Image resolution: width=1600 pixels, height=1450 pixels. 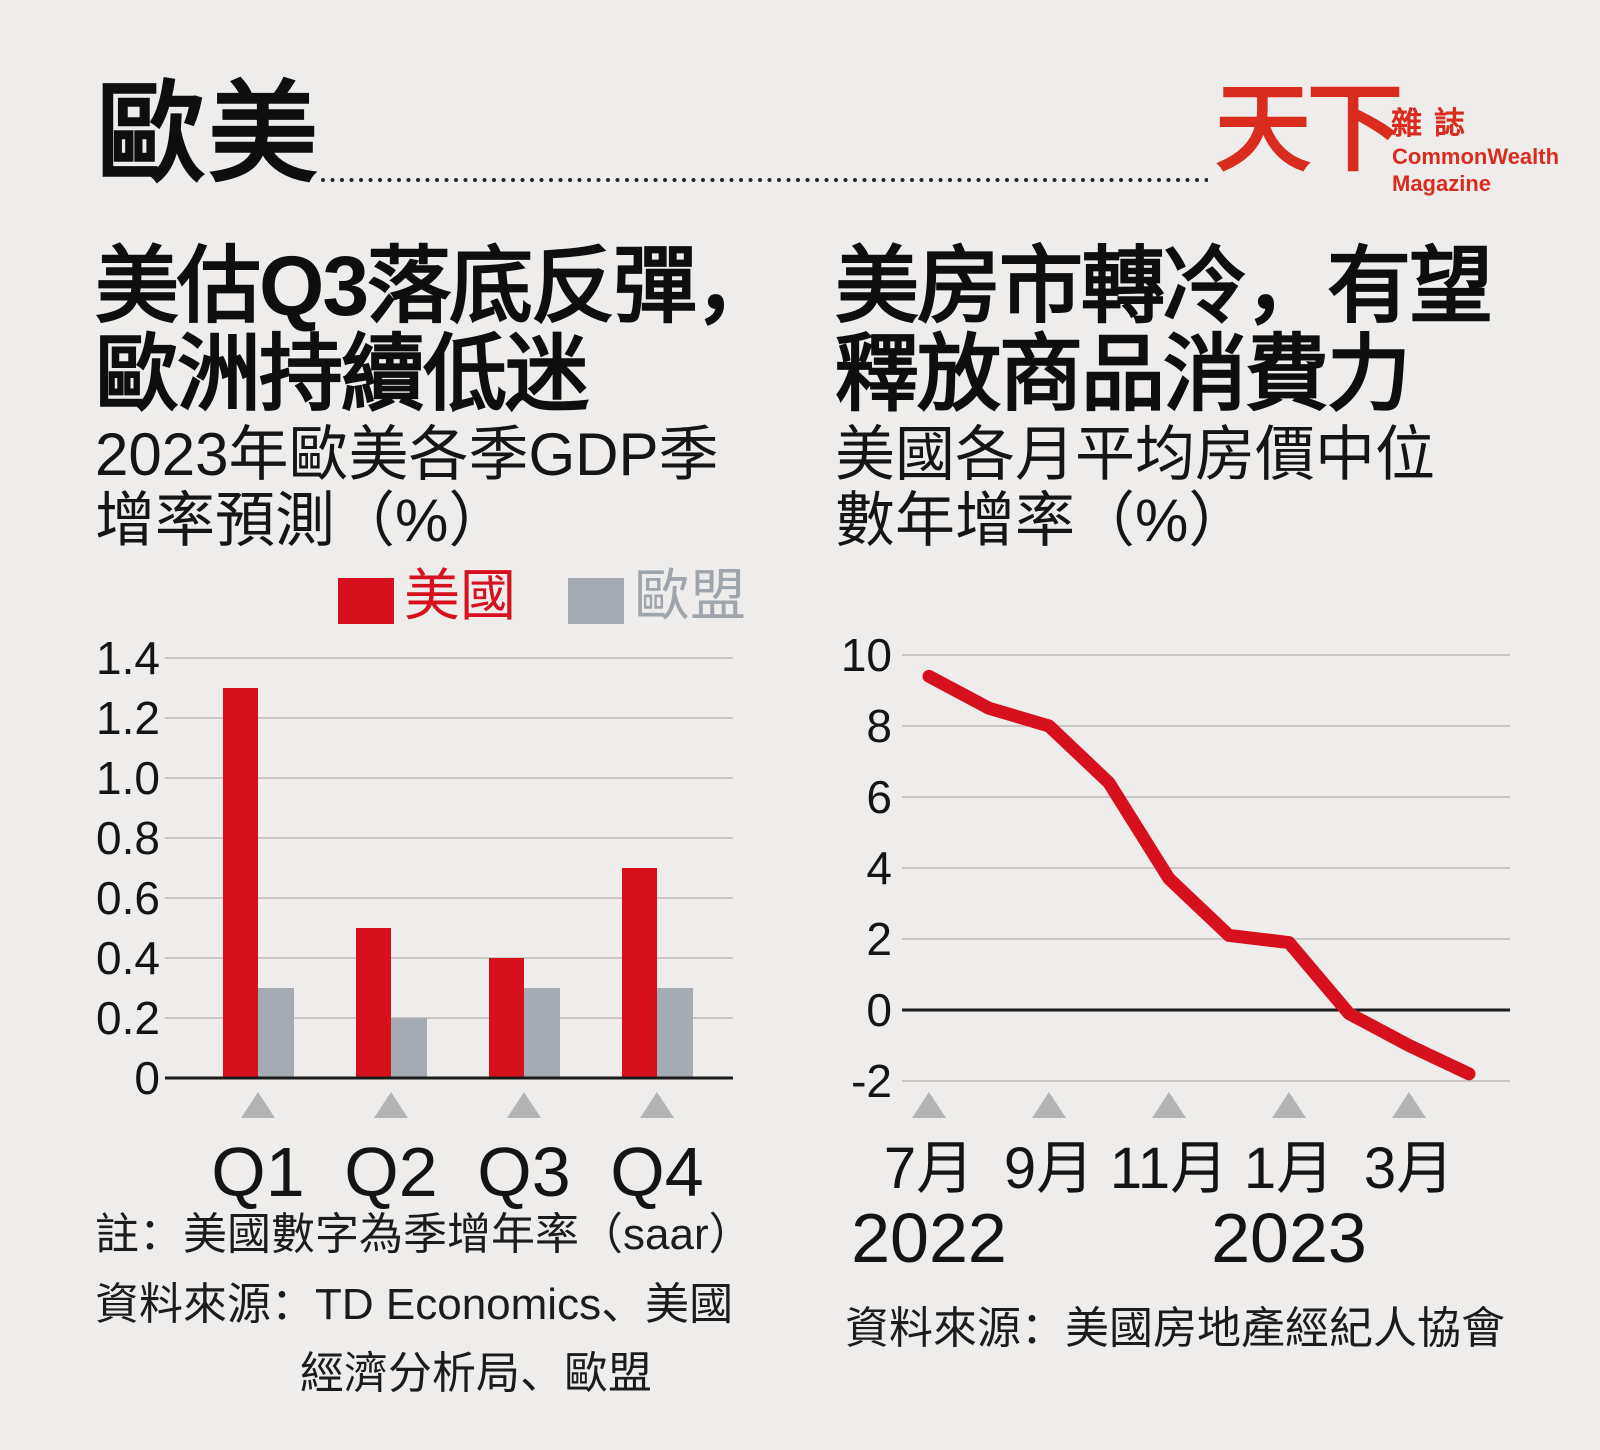 I want to click on y-tick-label: 0.2, so click(x=128, y=1018).